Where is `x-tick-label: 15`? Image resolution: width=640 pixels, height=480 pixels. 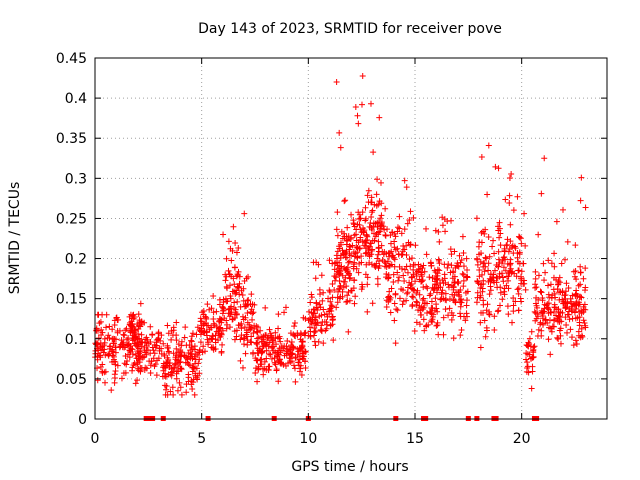 x-tick-label: 15 is located at coordinates (415, 439).